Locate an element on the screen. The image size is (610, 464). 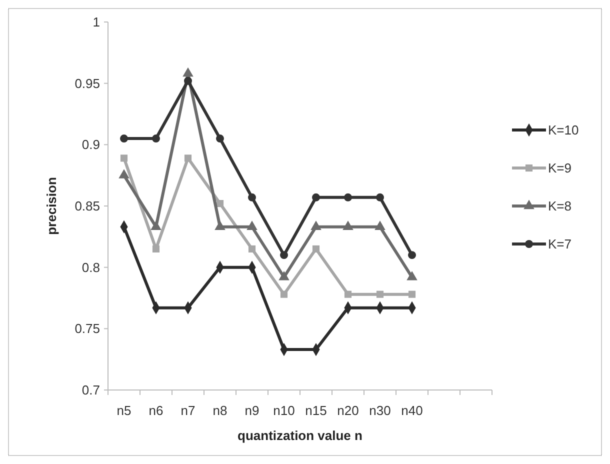
x-tick-label: n10 is located at coordinates (284, 410).